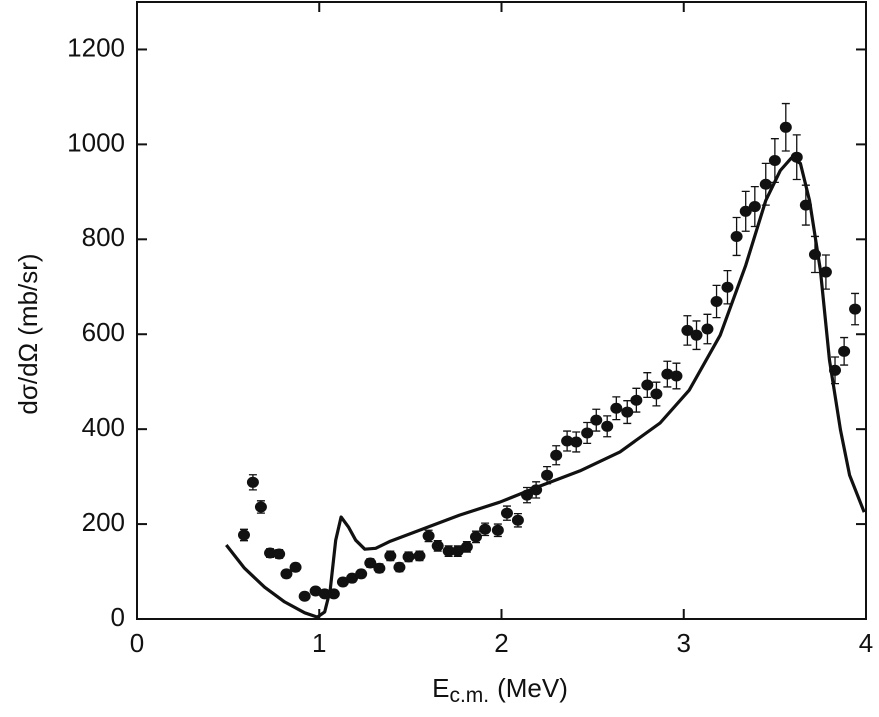 This screenshot has width=879, height=717. What do you see at coordinates (96, 142) in the screenshot?
I see `y-tick-label: 1000` at bounding box center [96, 142].